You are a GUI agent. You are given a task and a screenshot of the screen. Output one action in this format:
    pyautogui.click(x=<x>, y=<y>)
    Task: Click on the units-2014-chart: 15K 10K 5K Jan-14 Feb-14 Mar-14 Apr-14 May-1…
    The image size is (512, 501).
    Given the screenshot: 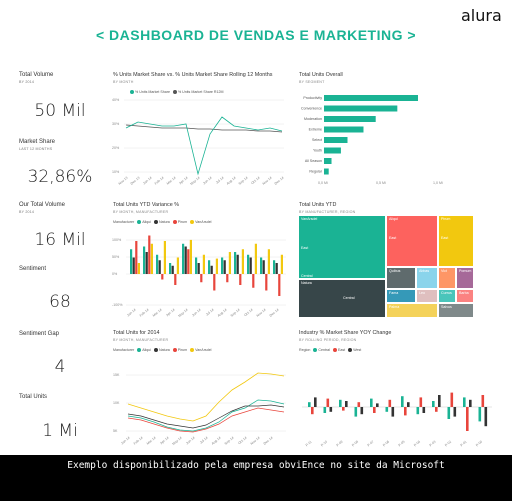 What is the action you would take?
    pyautogui.click(x=199, y=409)
    